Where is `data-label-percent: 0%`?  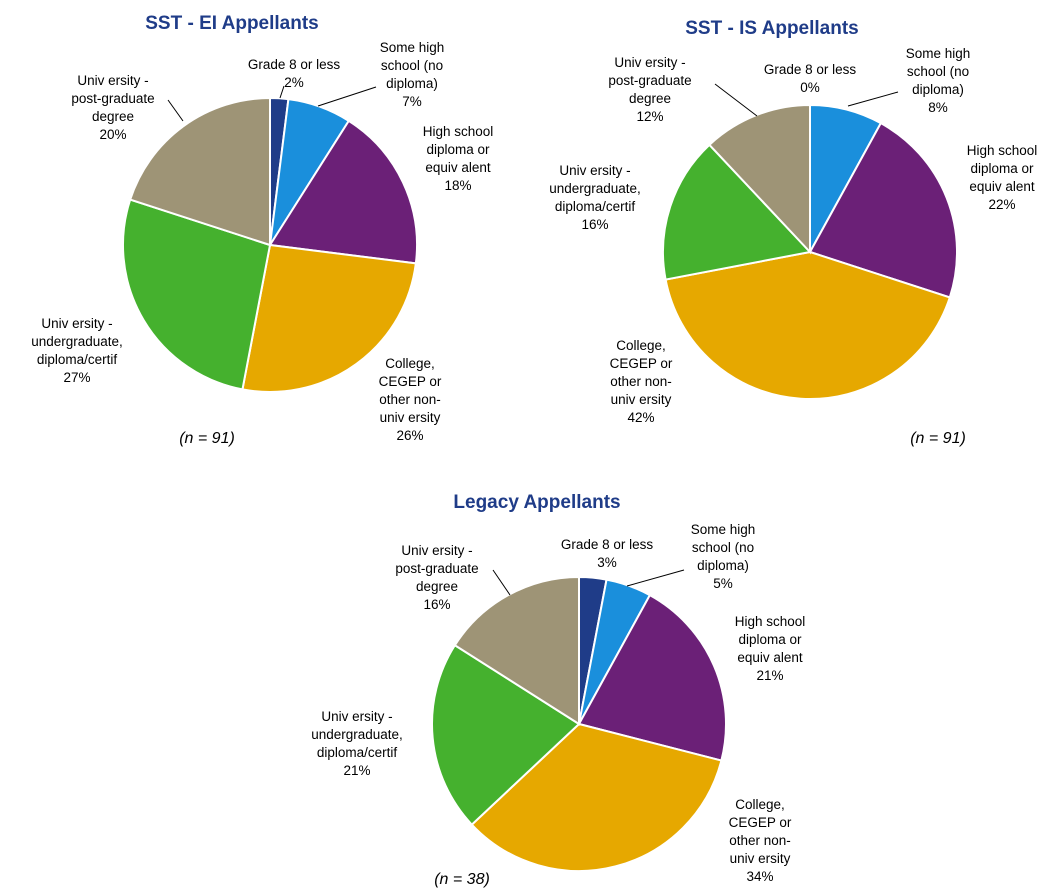 data-label-percent: 0% is located at coordinates (810, 87).